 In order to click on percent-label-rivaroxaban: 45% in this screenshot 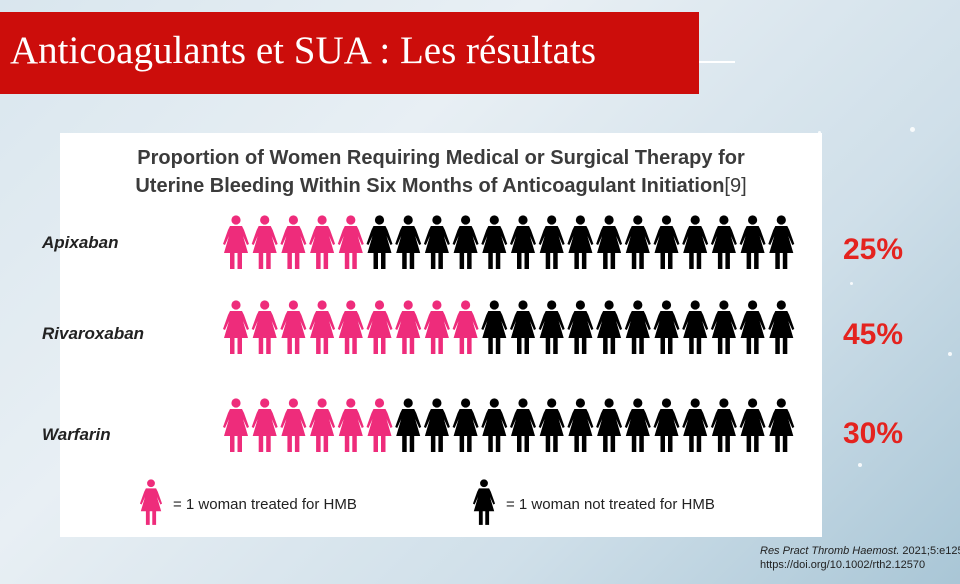, I will do `click(873, 334)`.